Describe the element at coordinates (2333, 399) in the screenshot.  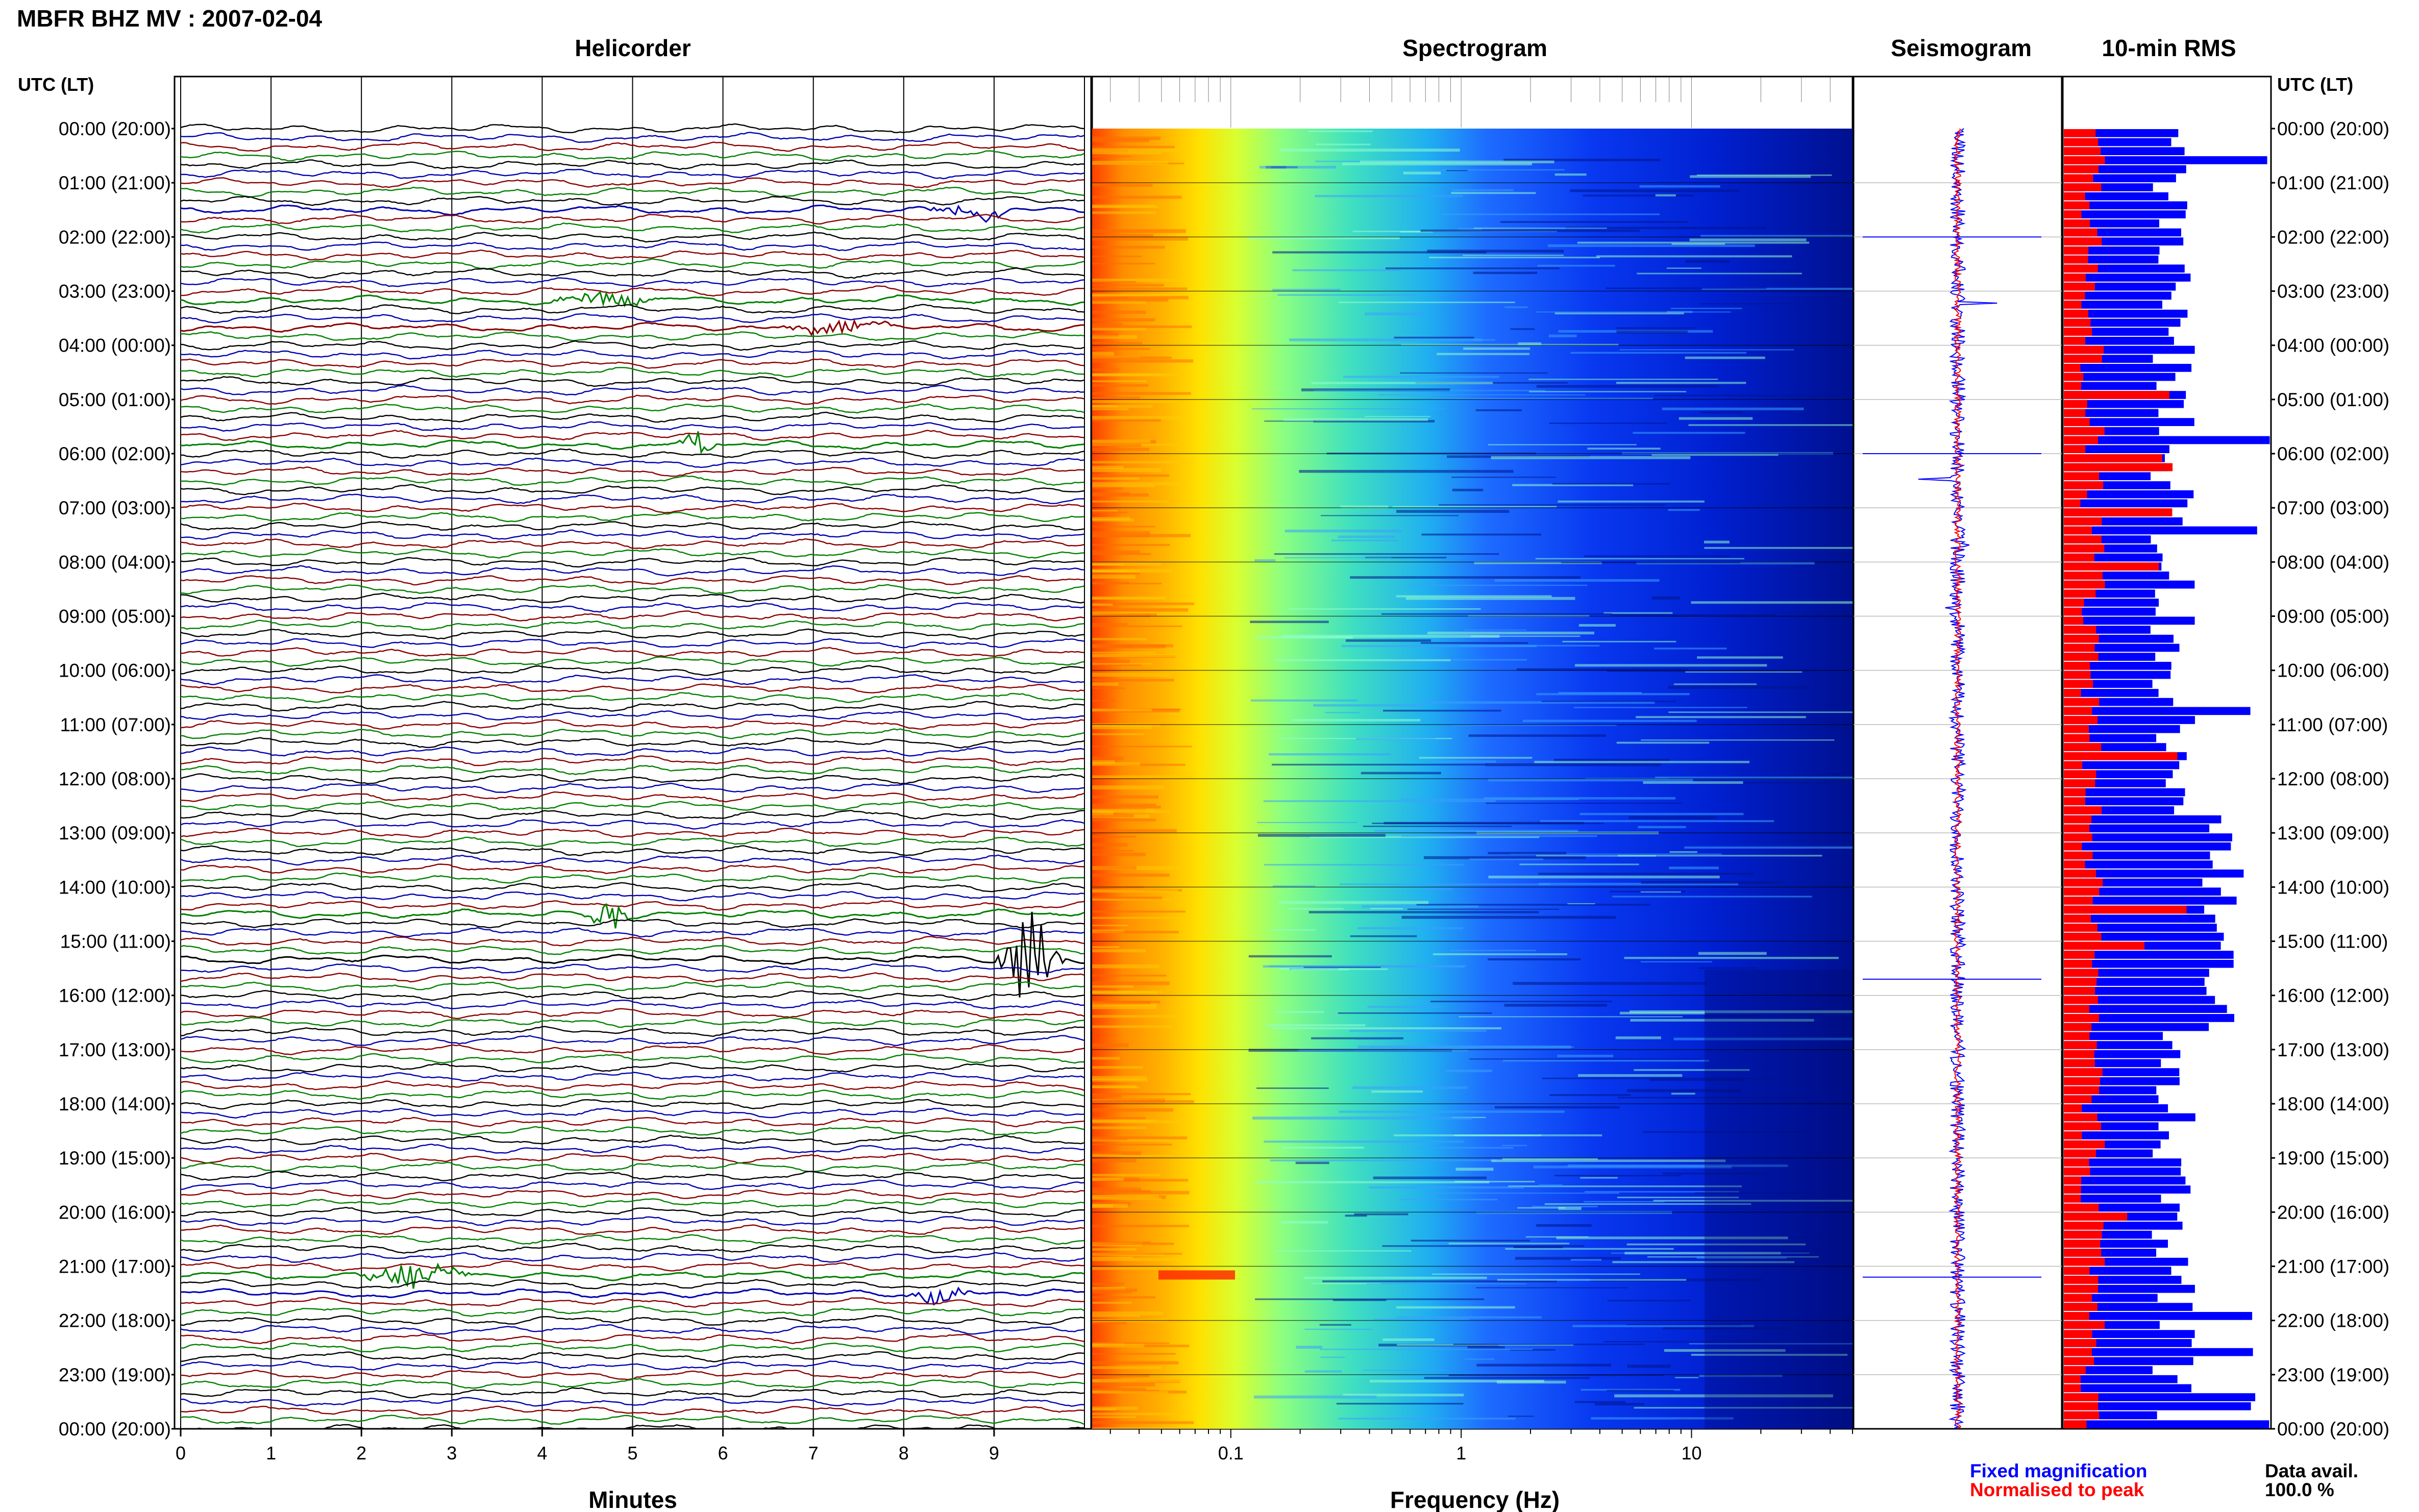
I see `time-label: 05:00 (01:00)` at that location.